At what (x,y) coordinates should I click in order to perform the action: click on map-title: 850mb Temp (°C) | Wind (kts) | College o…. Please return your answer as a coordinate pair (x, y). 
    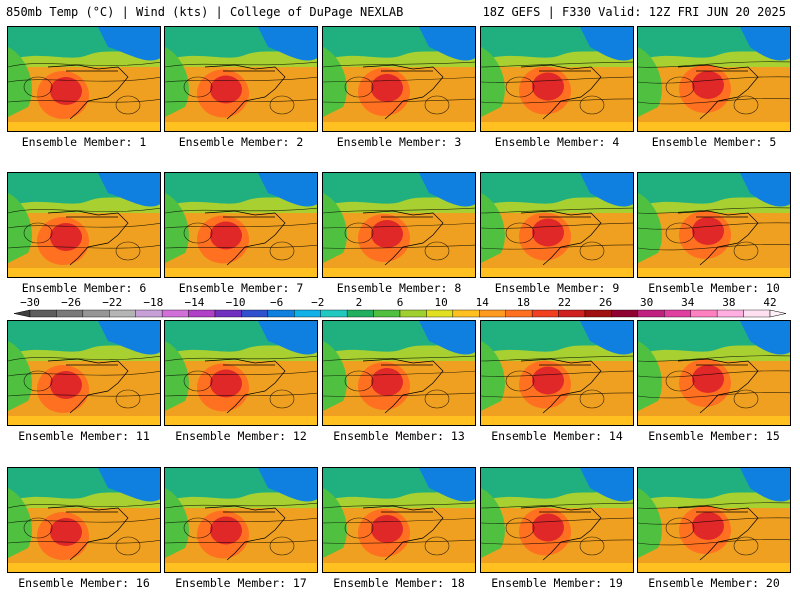
    Looking at the image, I should click on (205, 12).